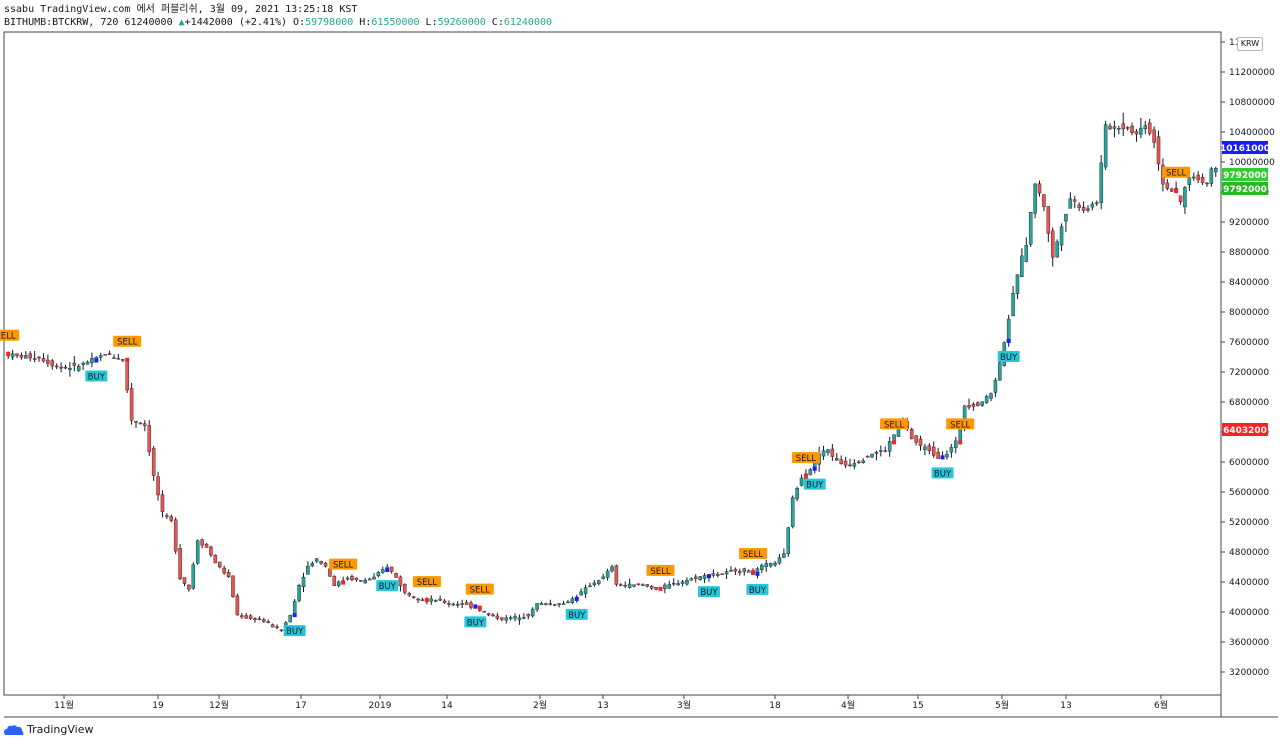  Describe the element at coordinates (775, 706) in the screenshot. I see `time-tick-label: 18` at that location.